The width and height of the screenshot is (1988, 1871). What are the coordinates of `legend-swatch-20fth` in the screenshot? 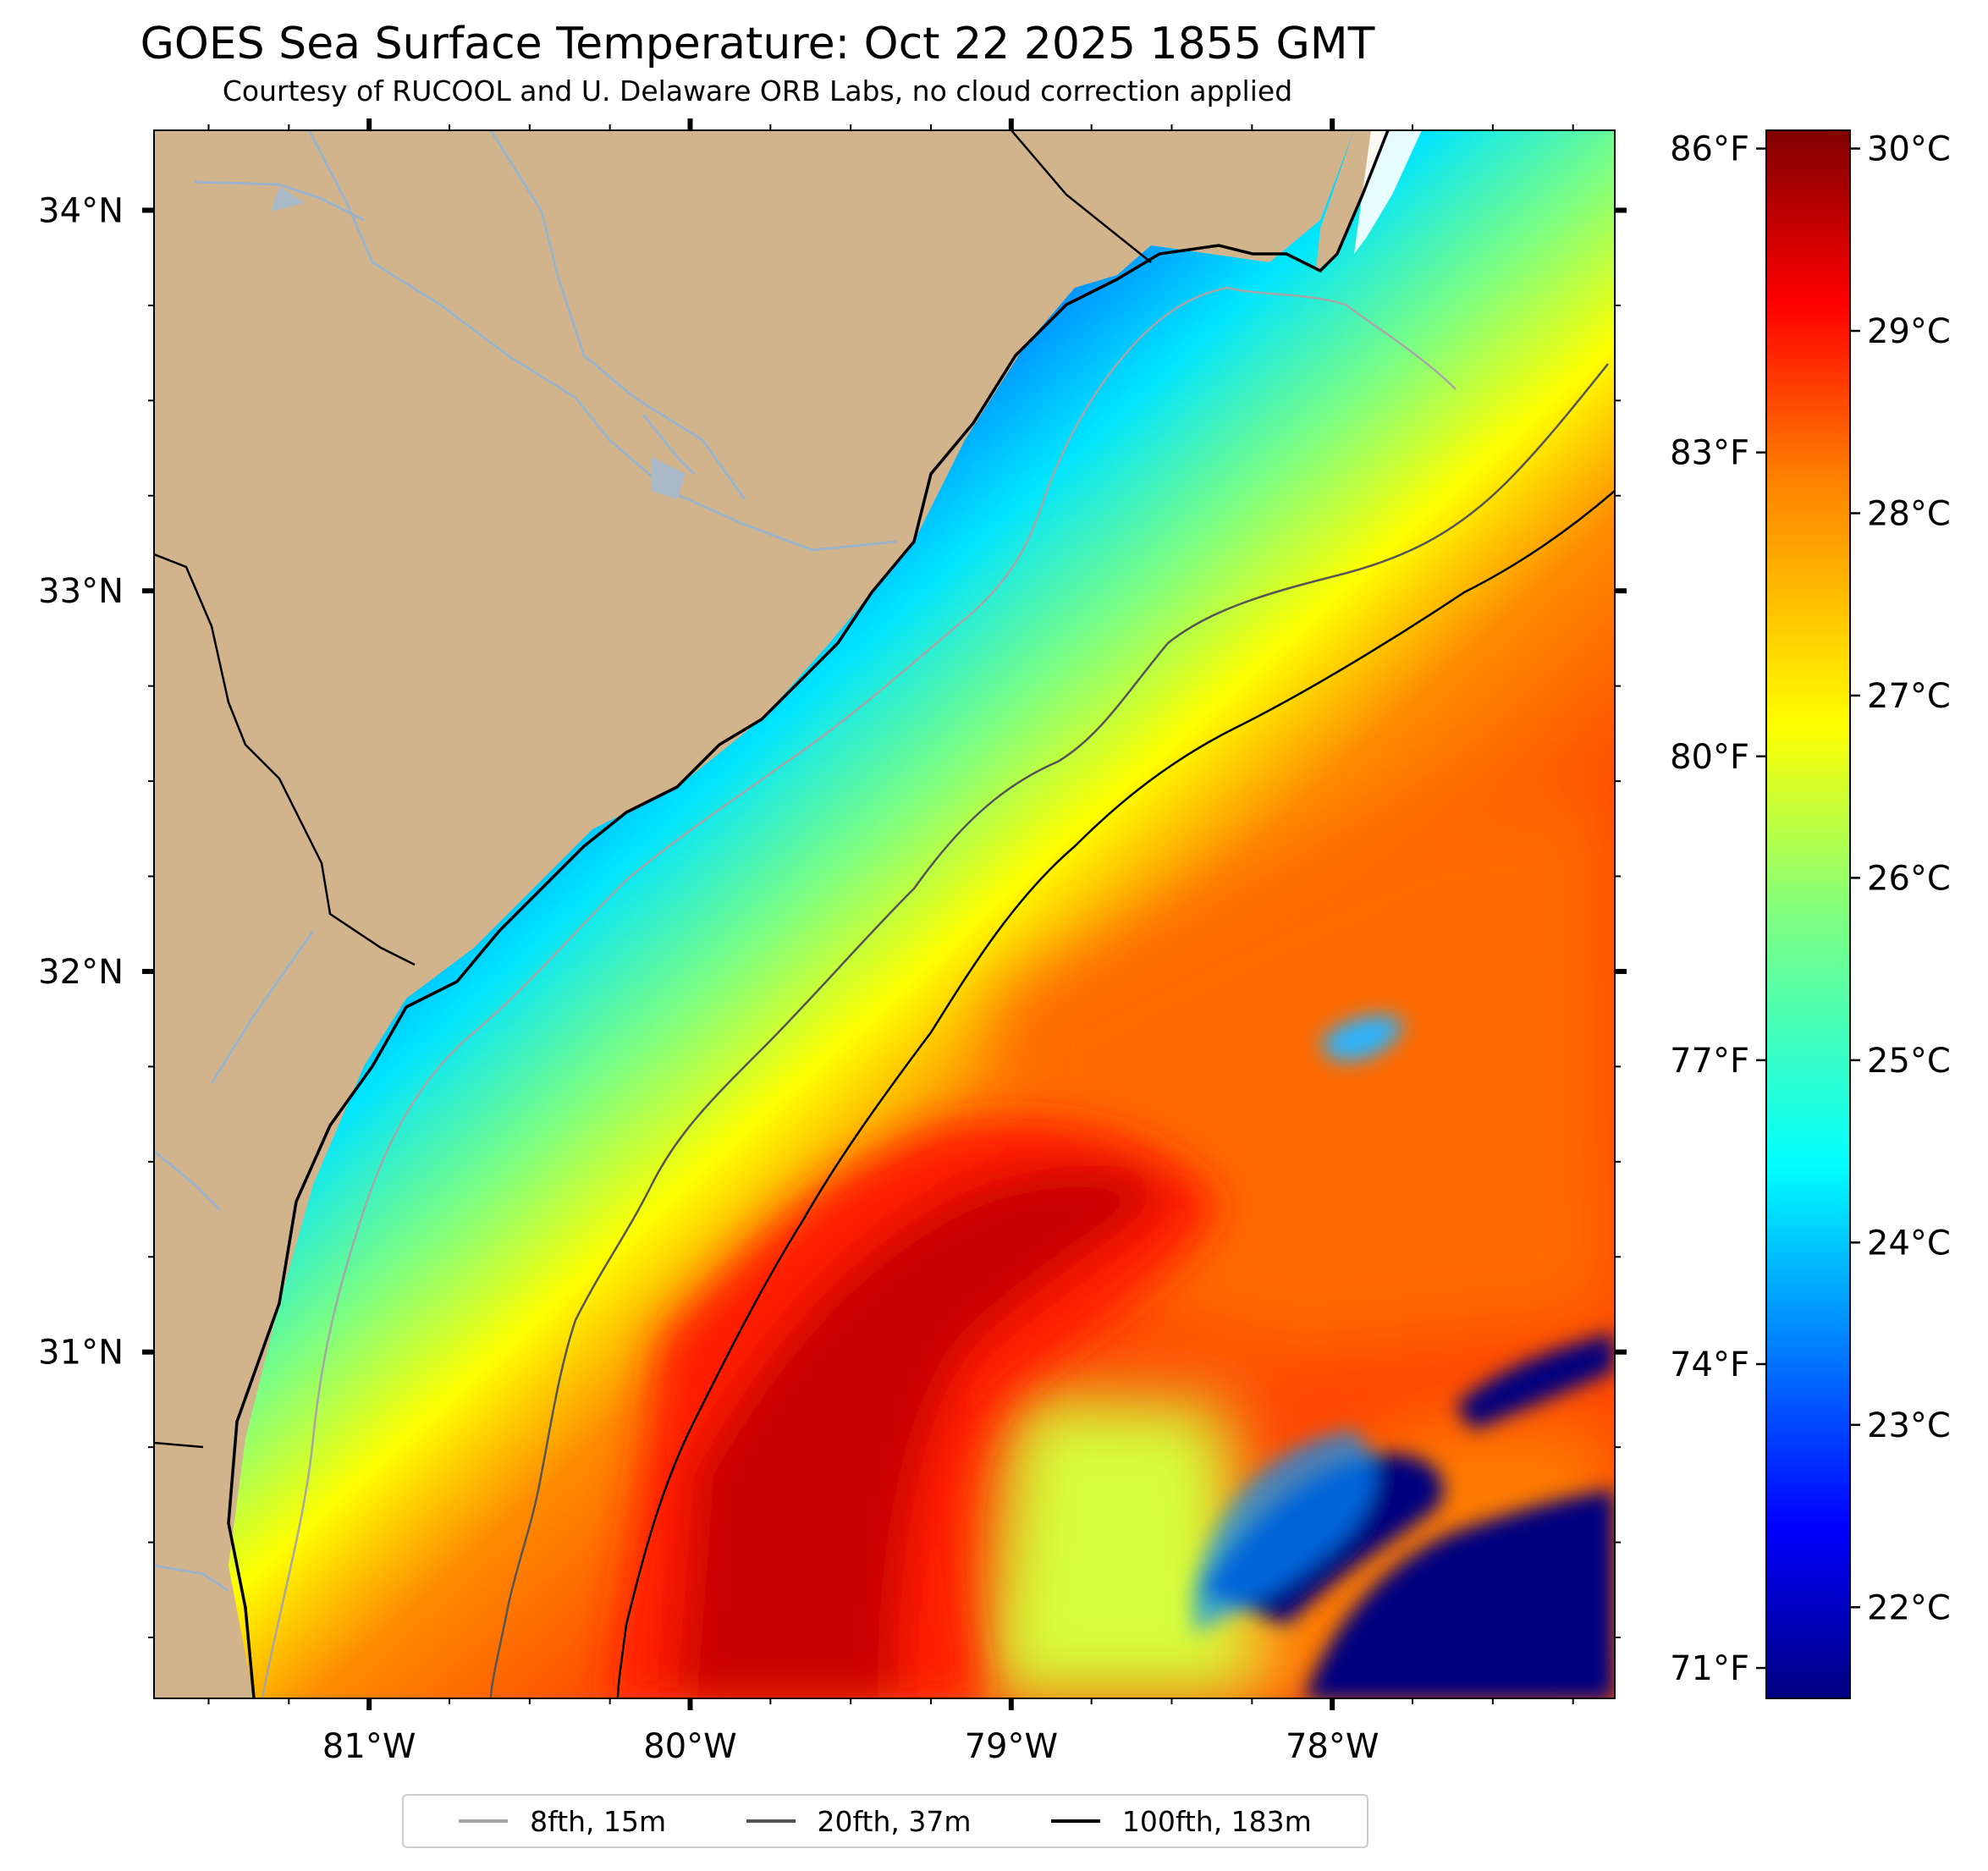 It's located at (771, 1821).